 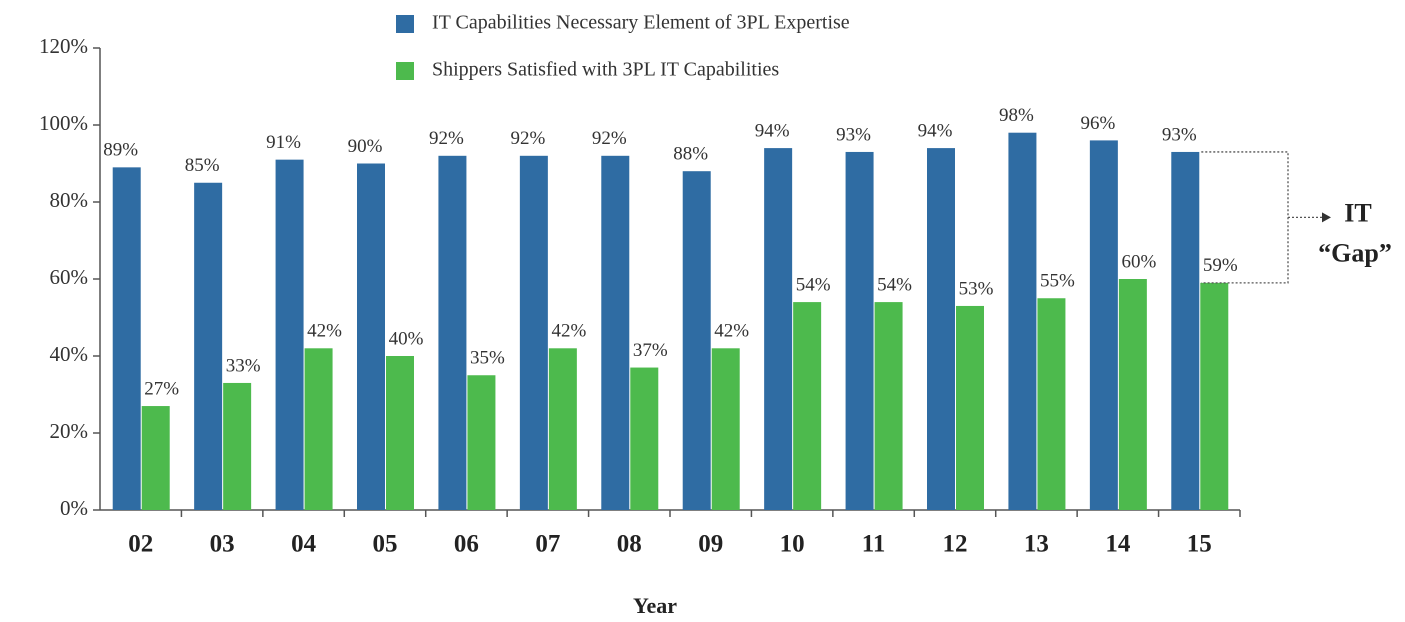 I want to click on x-tick-label: 10, so click(x=792, y=544).